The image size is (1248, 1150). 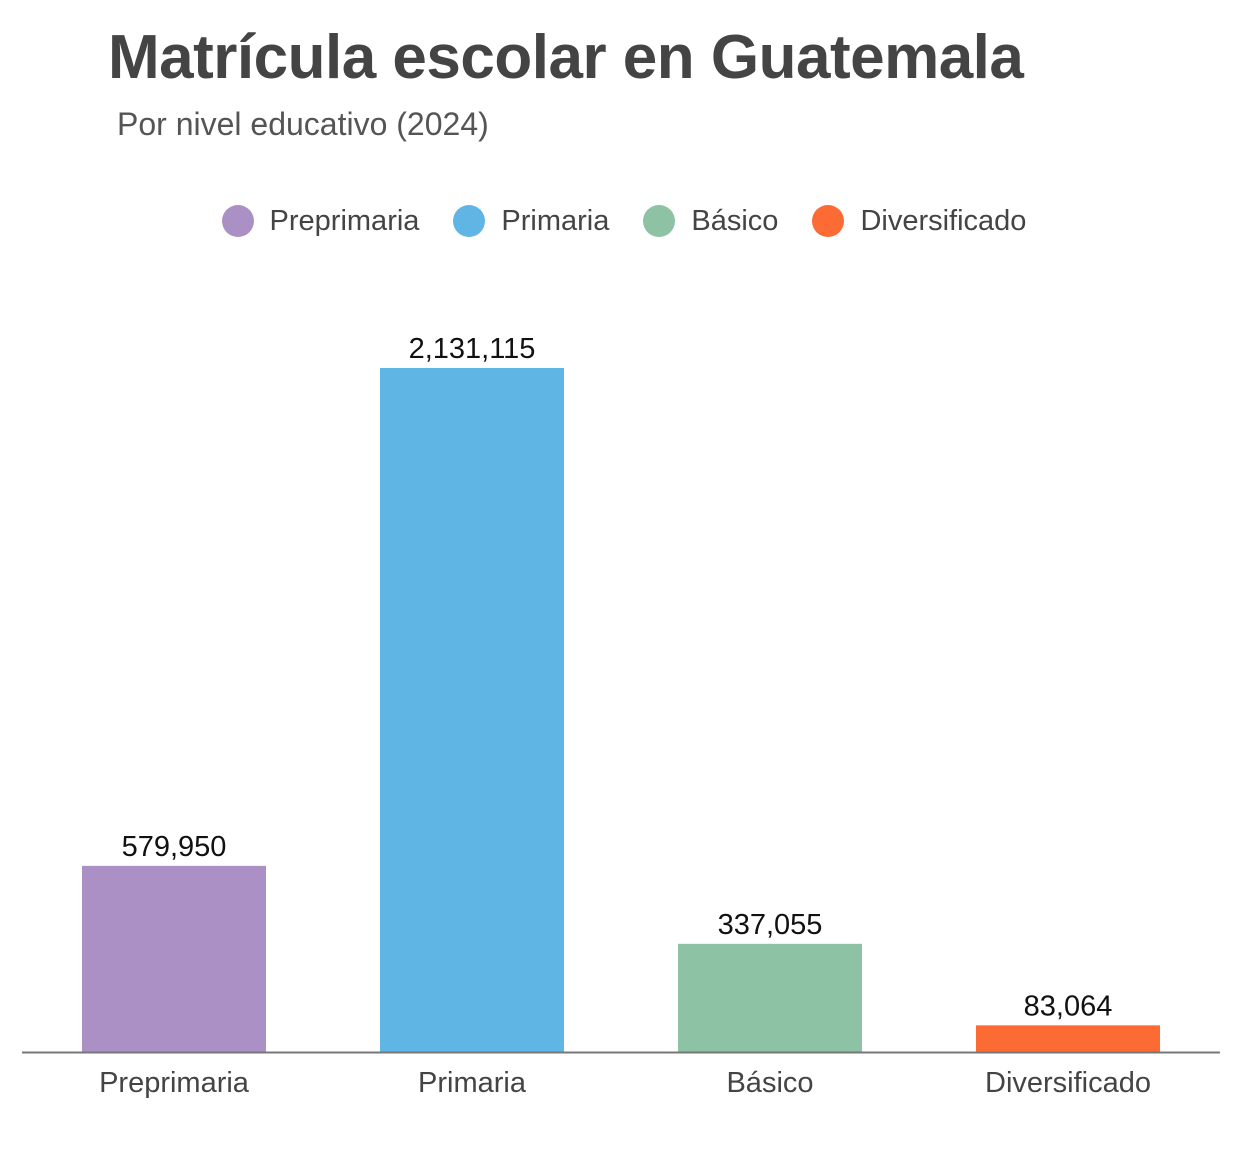 I want to click on bar-value-label-primaria: 2,131,115, so click(x=472, y=349).